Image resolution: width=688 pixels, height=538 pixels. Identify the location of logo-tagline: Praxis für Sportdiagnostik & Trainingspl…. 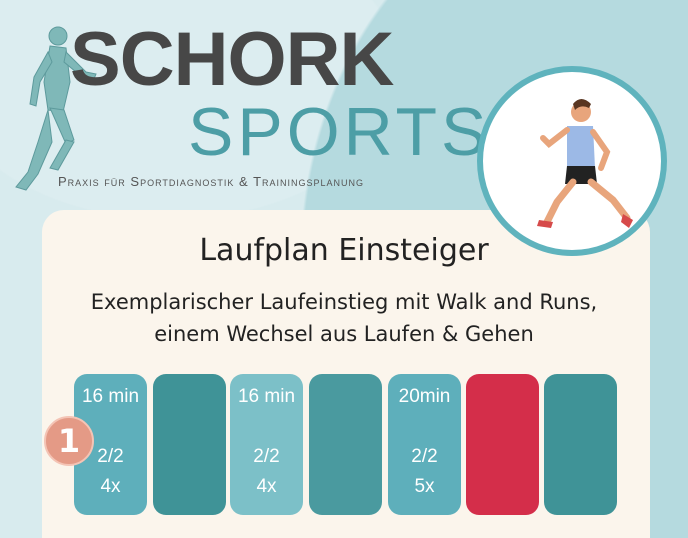
(211, 181).